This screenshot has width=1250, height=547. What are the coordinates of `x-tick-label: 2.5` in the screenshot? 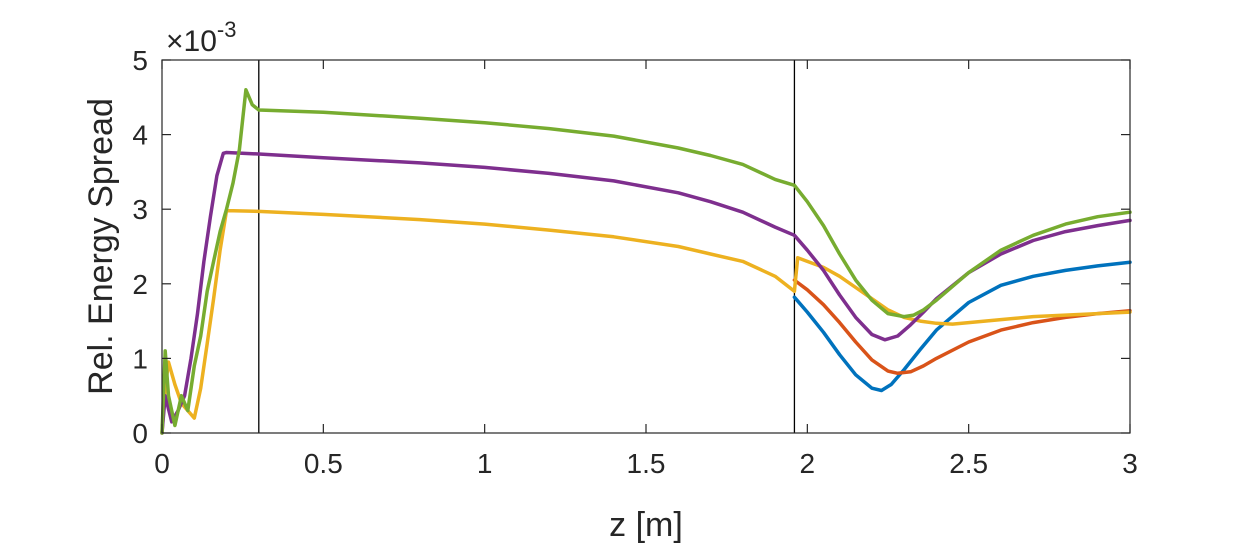 It's located at (968, 463).